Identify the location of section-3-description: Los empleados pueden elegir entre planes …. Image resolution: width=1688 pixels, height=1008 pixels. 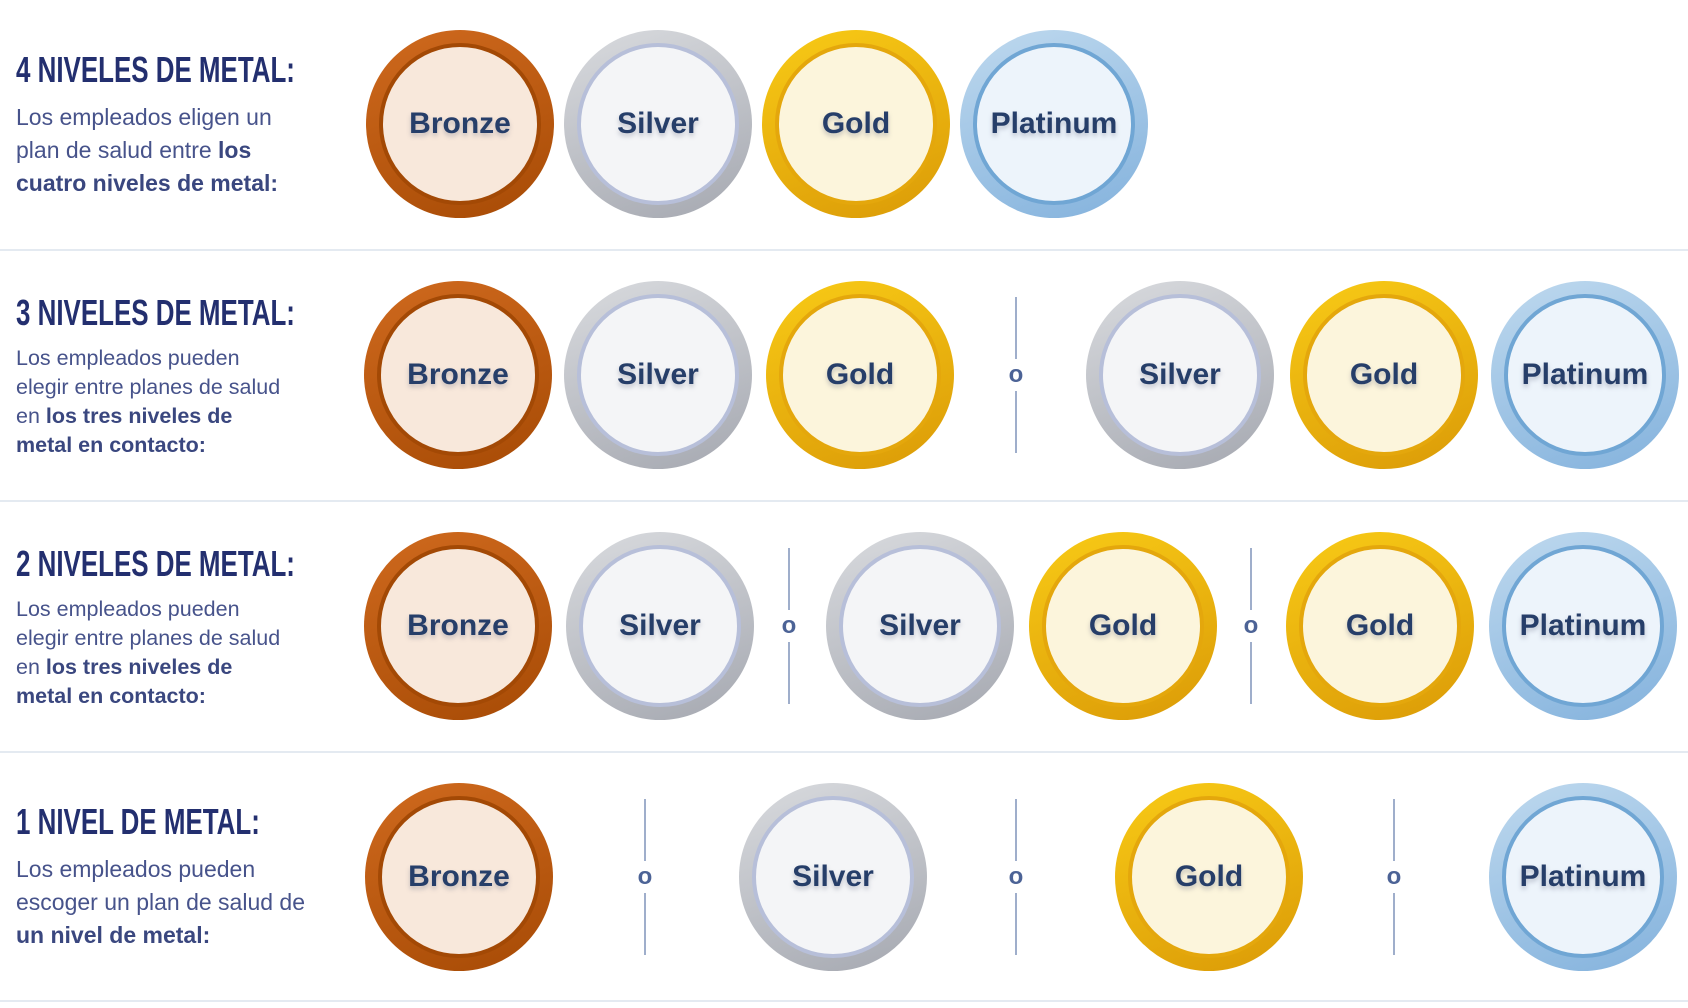
(148, 401).